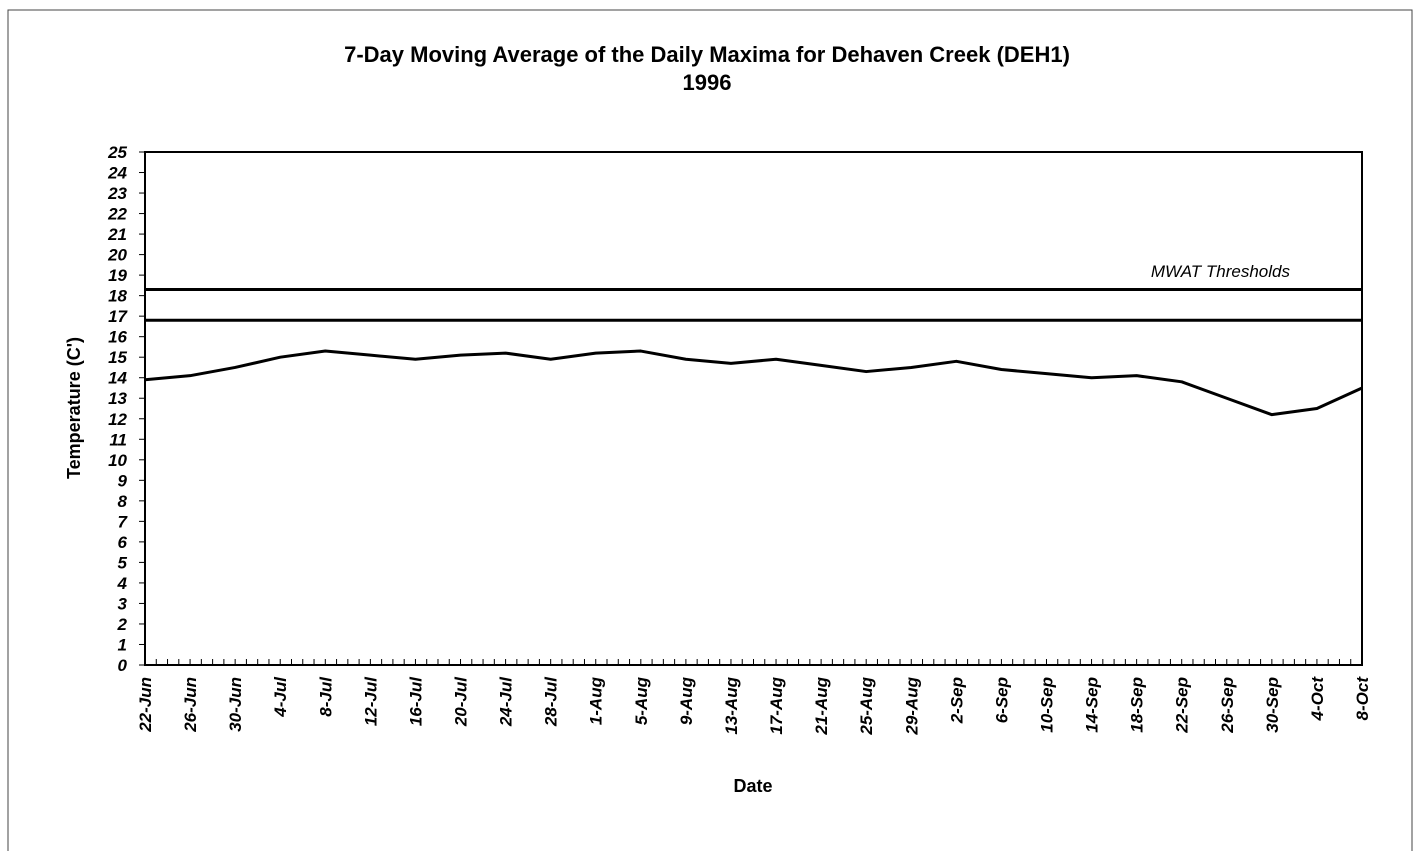 Image resolution: width=1414 pixels, height=851 pixels. Describe the element at coordinates (117, 193) in the screenshot. I see `y-tick-label: 23` at that location.